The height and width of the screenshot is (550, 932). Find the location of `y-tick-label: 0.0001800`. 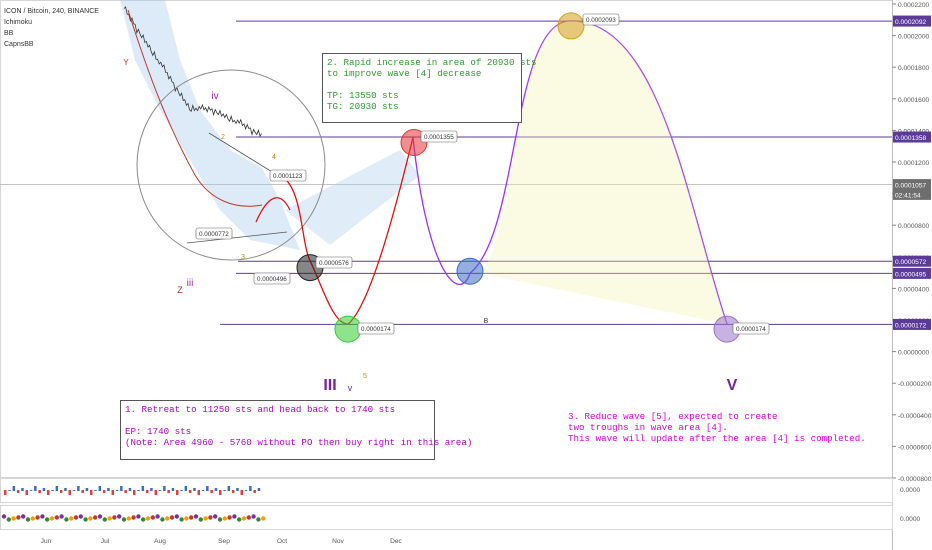

y-tick-label: 0.0001800 is located at coordinates (914, 68).